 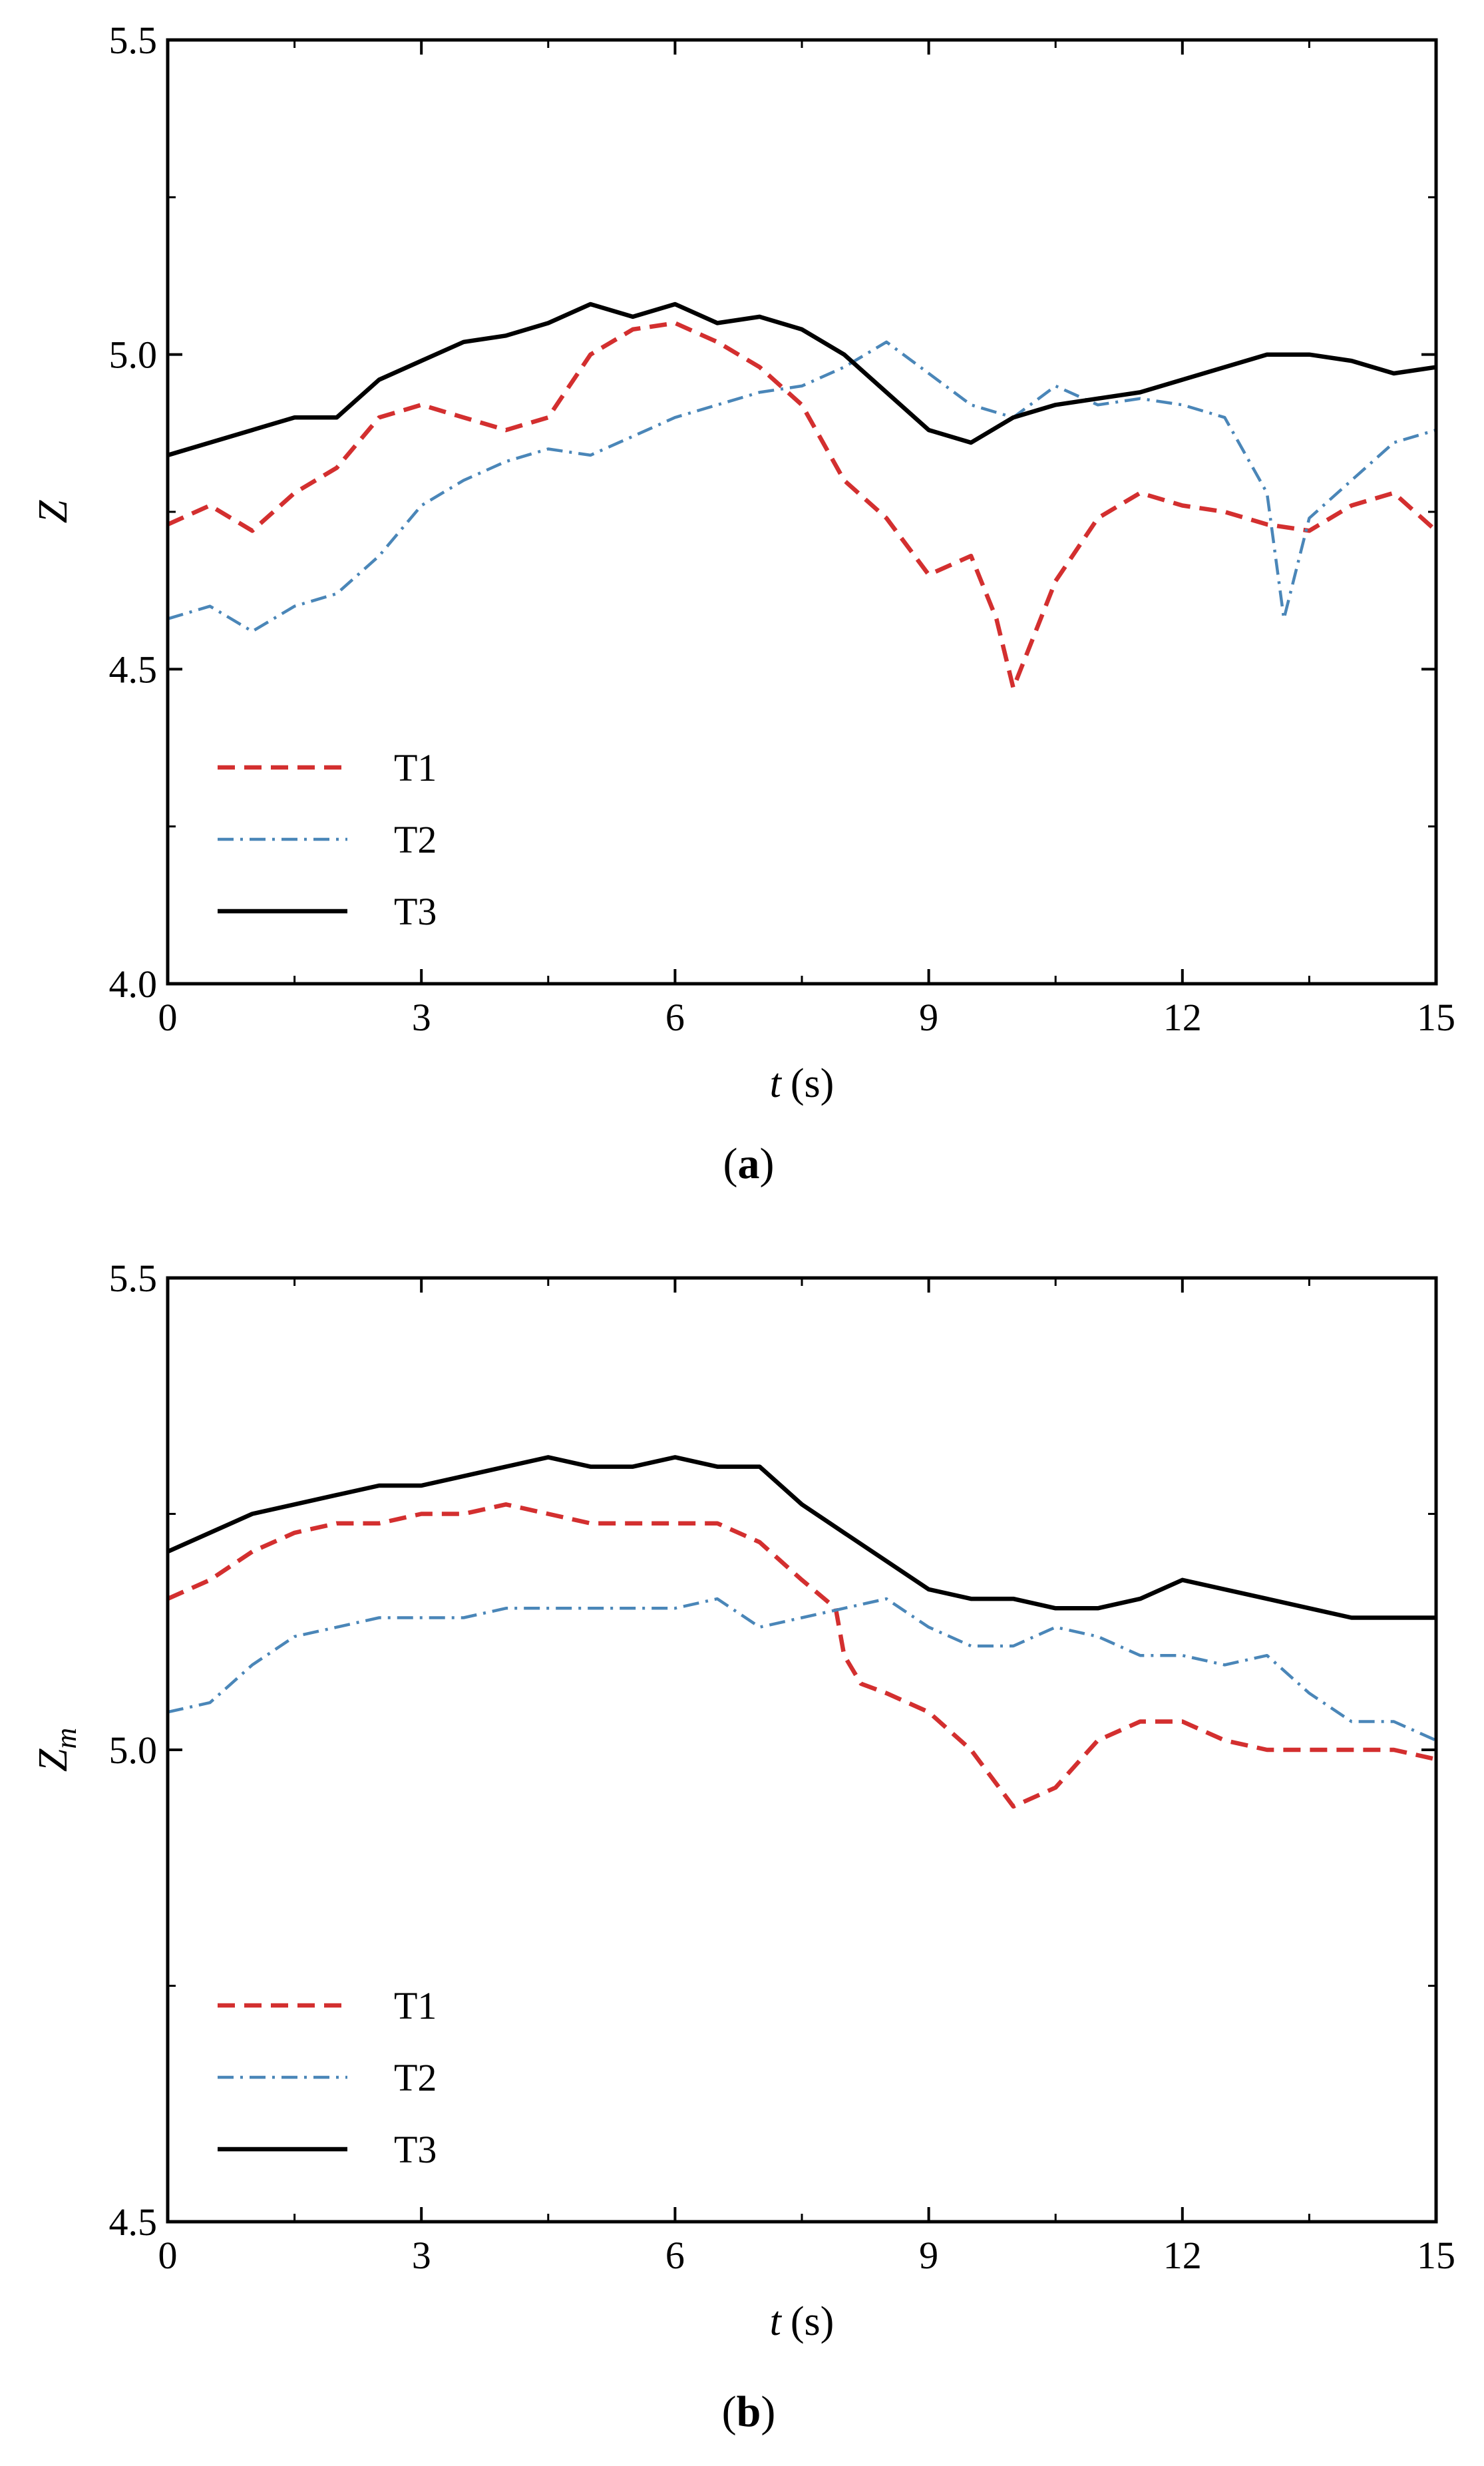 I want to click on panel-letter: a, so click(x=749, y=1163).